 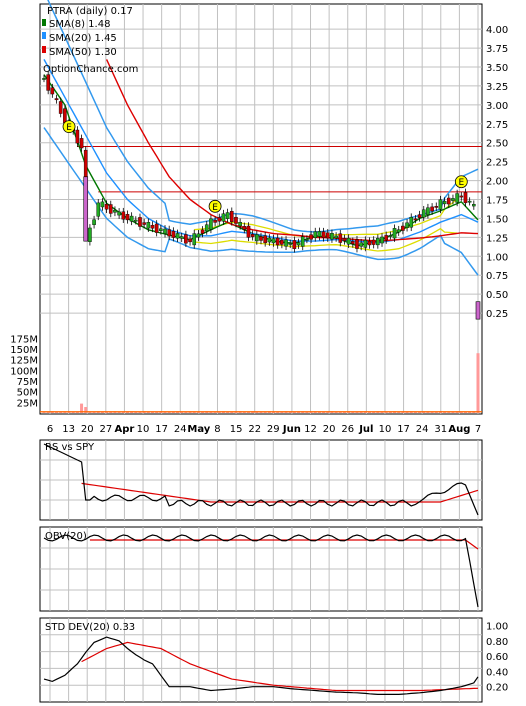 What do you see at coordinates (459, 429) in the screenshot?
I see `date-tick-label: Aug` at bounding box center [459, 429].